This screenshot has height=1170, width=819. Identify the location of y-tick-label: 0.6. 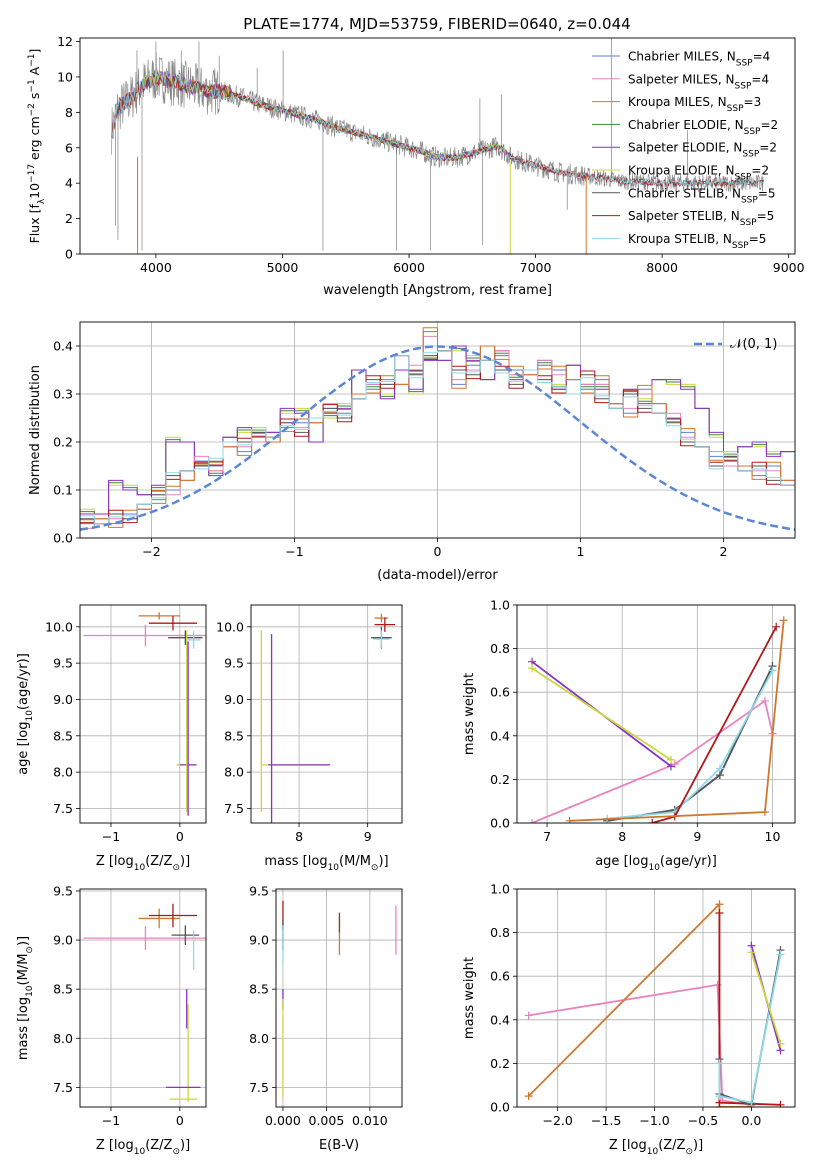
(500, 692).